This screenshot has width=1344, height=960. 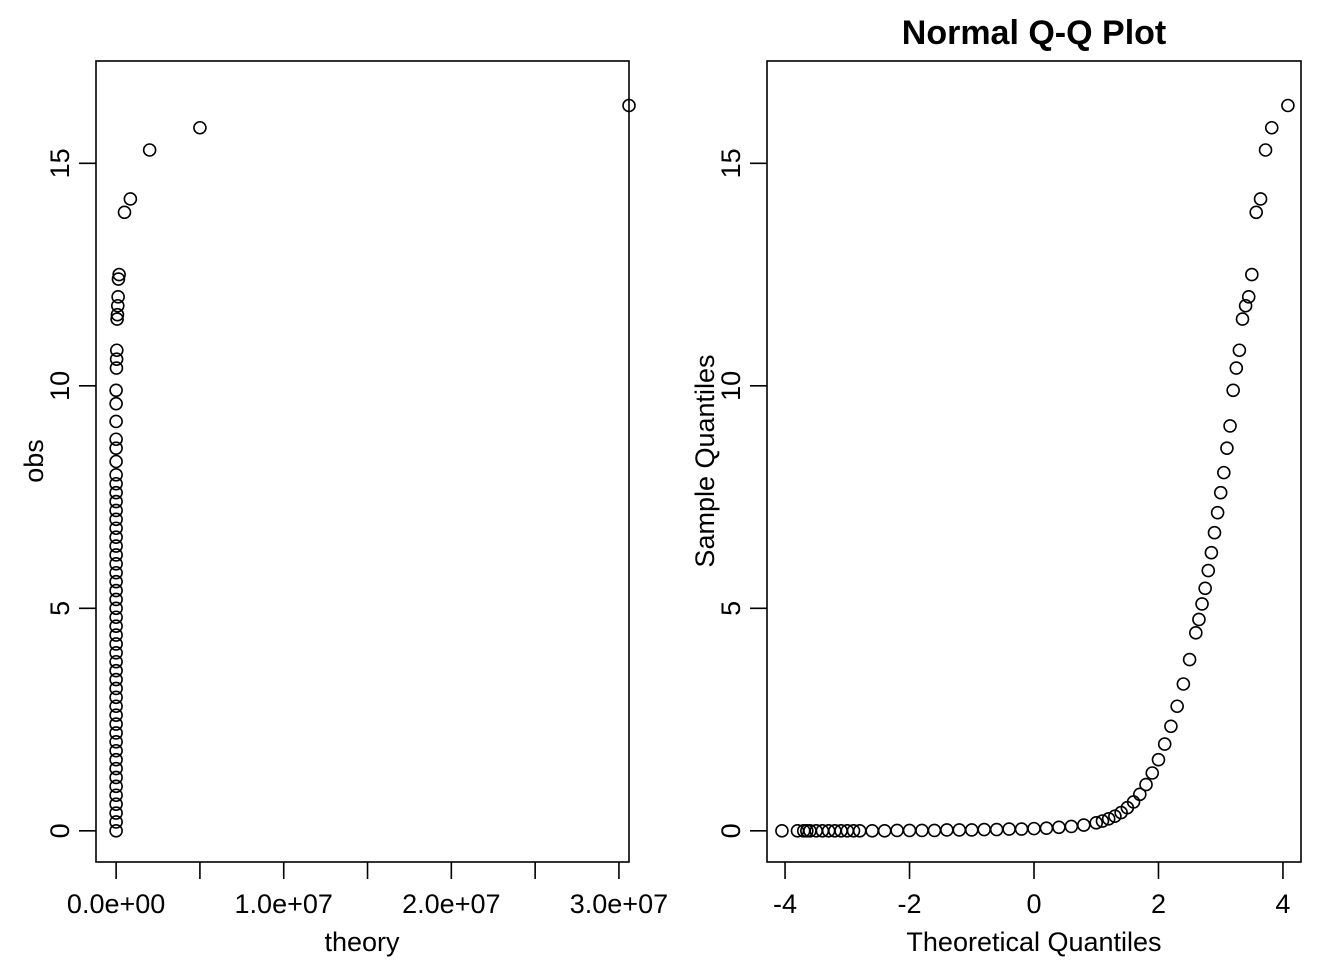 What do you see at coordinates (731, 163) in the screenshot?
I see `y-tick-label: 15` at bounding box center [731, 163].